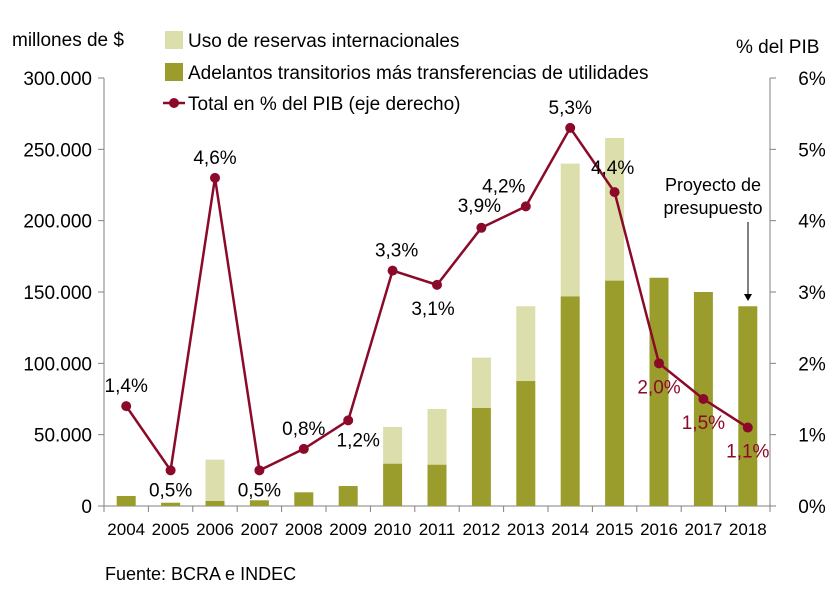 This screenshot has height=605, width=832. I want to click on y-tick-label: 150.000, so click(57, 293).